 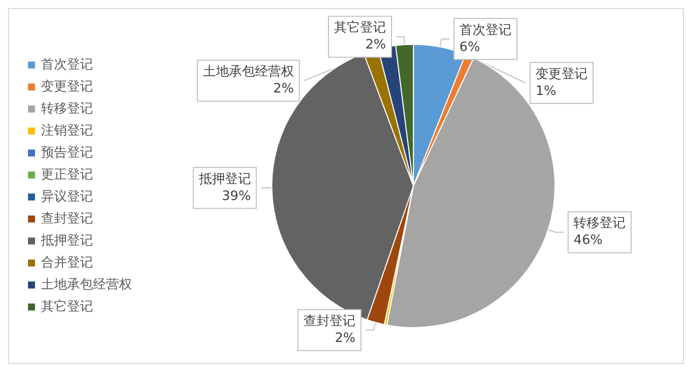 What do you see at coordinates (224, 179) in the screenshot?
I see `slice-label: 抵押登记` at bounding box center [224, 179].